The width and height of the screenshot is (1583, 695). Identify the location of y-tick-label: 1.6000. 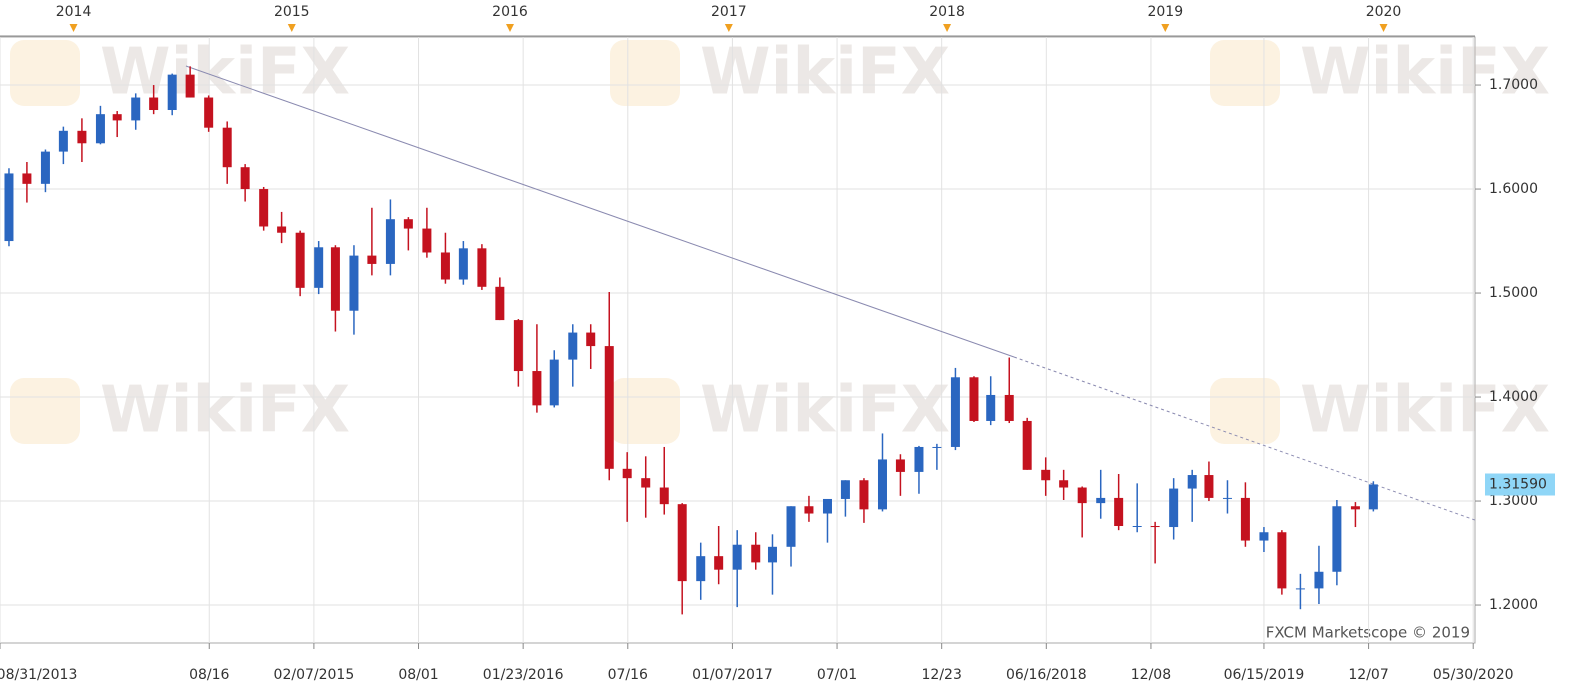
(1513, 189).